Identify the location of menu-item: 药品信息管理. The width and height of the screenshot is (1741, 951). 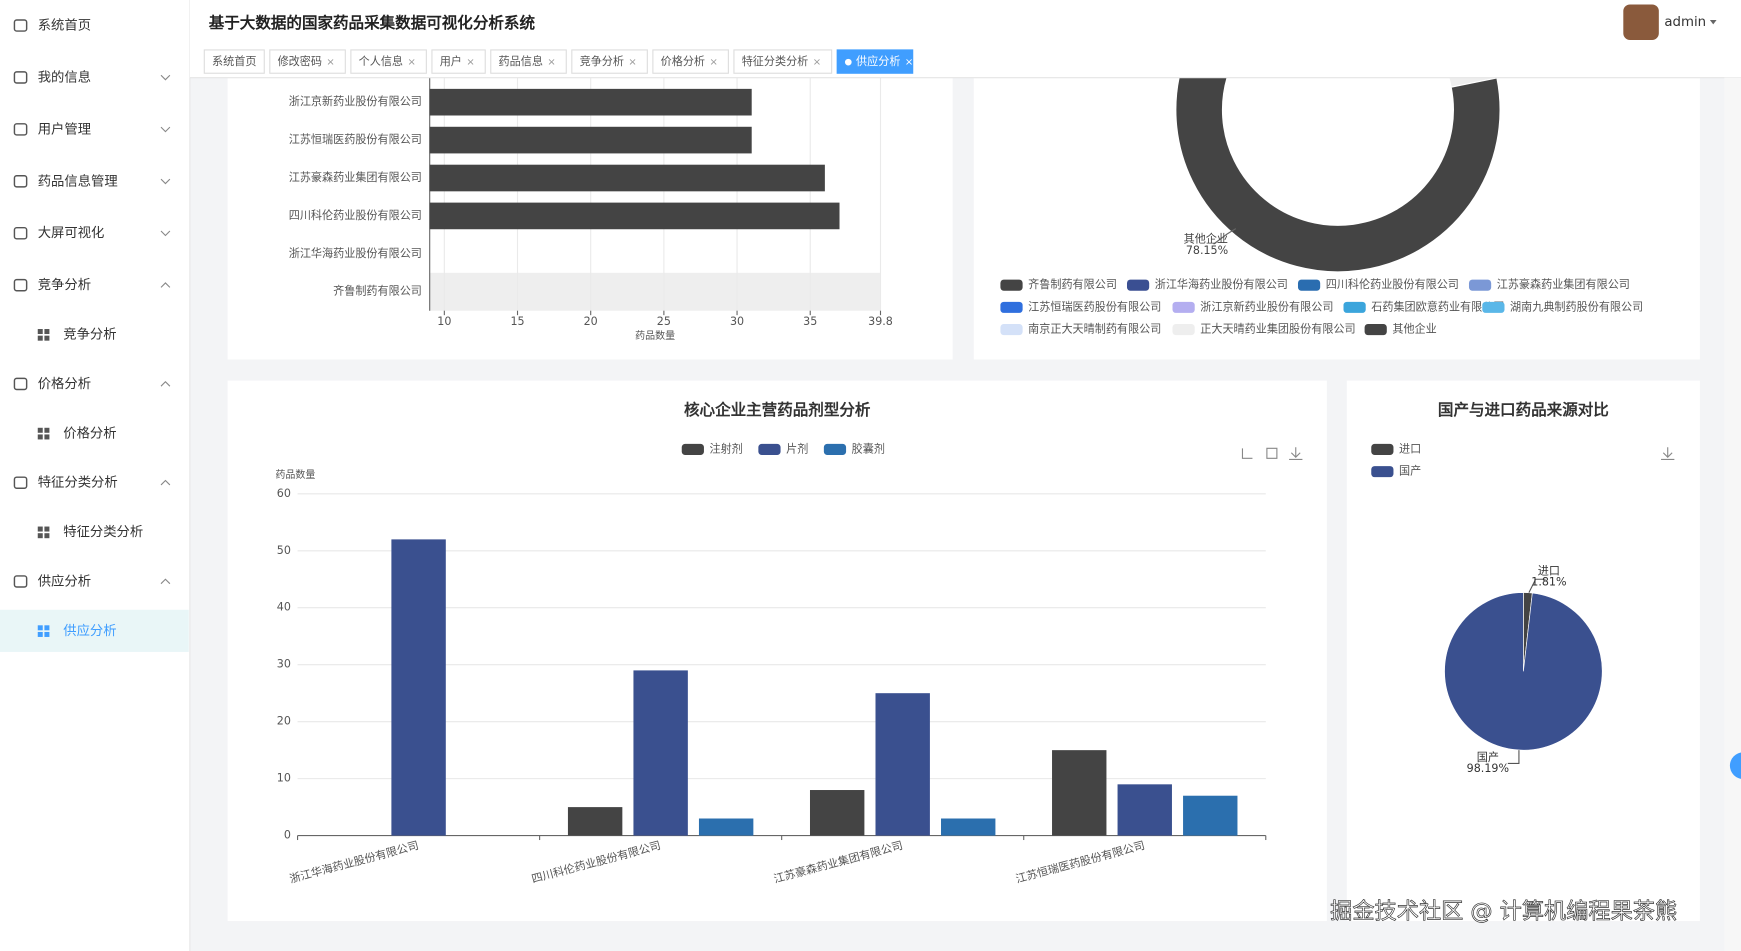
(78, 180).